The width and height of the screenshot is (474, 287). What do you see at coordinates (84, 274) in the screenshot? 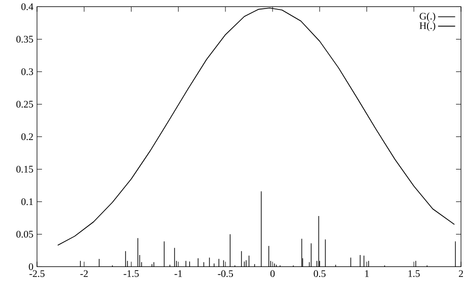
I see `x-tick-label: -2` at bounding box center [84, 274].